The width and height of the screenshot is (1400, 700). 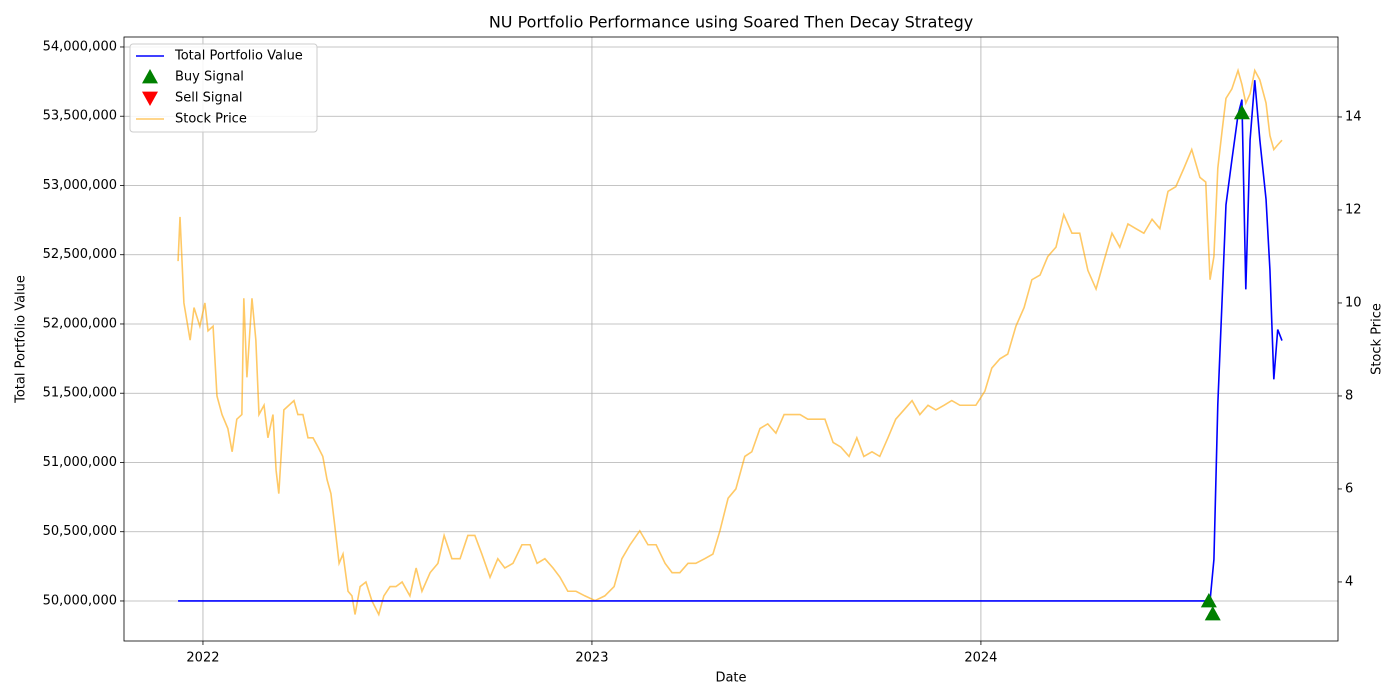 I want to click on x-tick-label: 2023, so click(x=591, y=658).